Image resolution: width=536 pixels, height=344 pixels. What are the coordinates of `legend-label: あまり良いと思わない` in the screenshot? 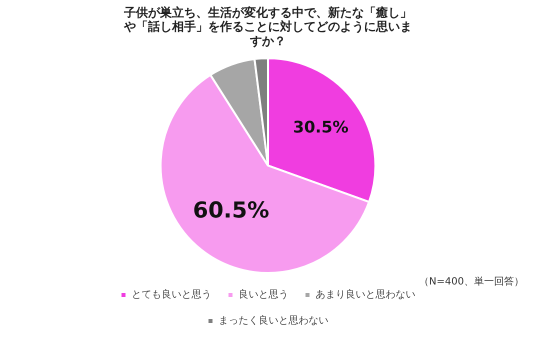 It's located at (366, 294).